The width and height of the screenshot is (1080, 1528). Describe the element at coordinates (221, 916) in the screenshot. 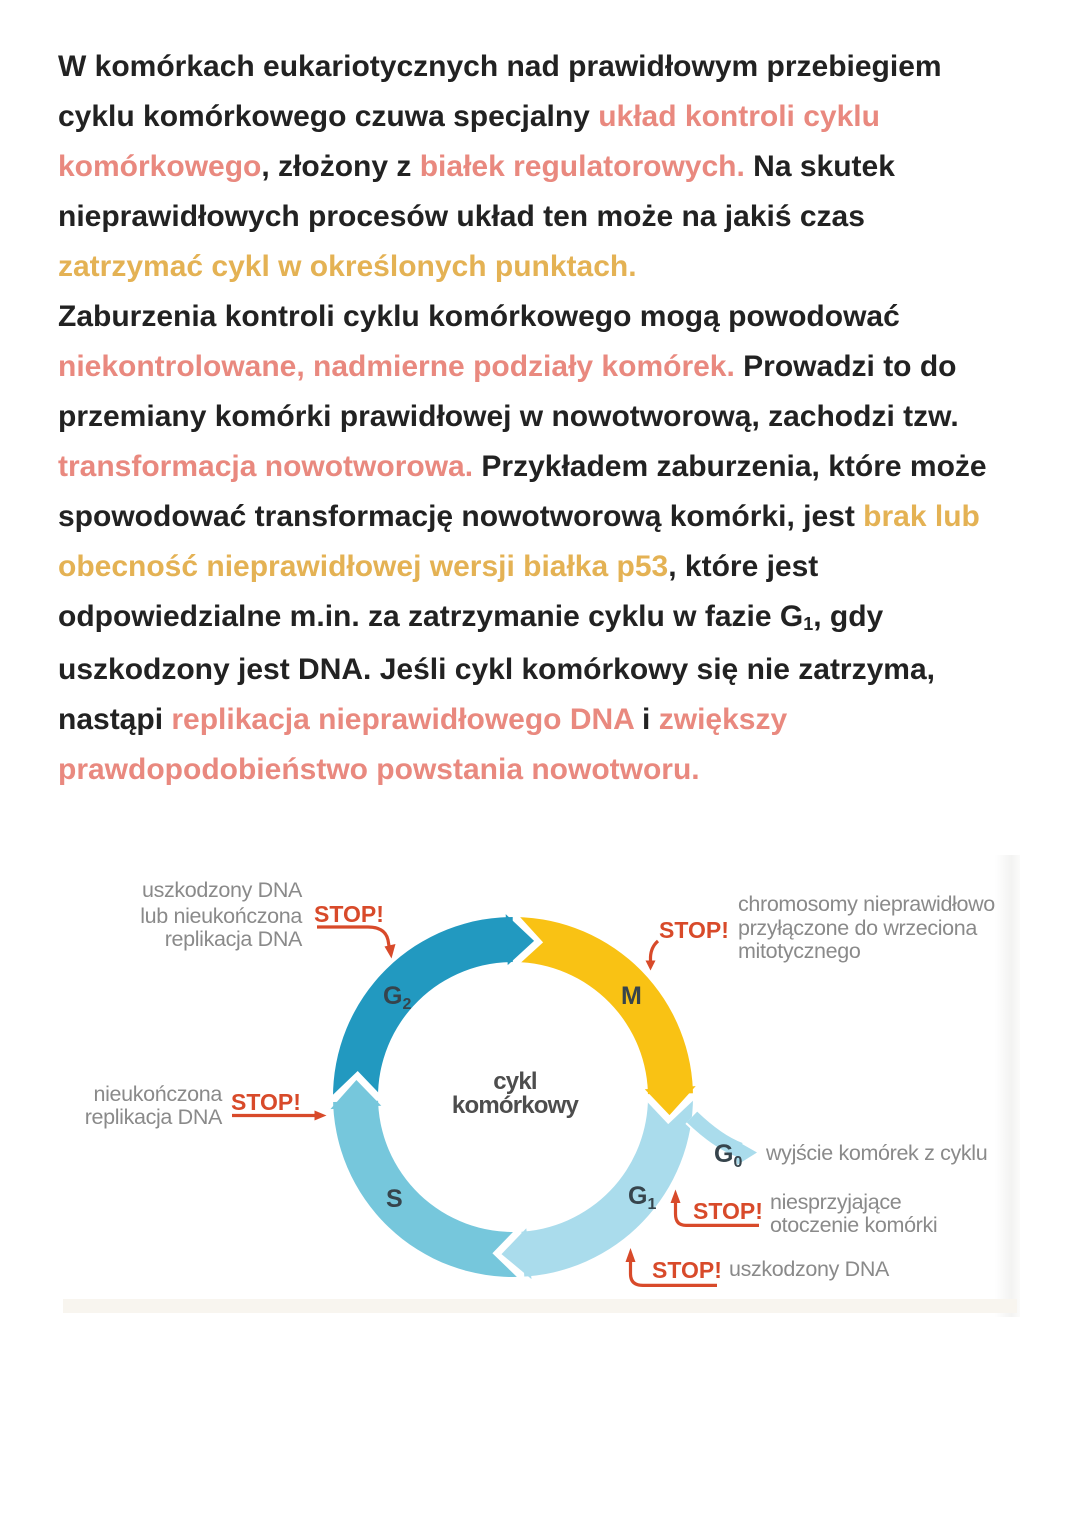

I see `svg-text: lub nieukończona` at that location.